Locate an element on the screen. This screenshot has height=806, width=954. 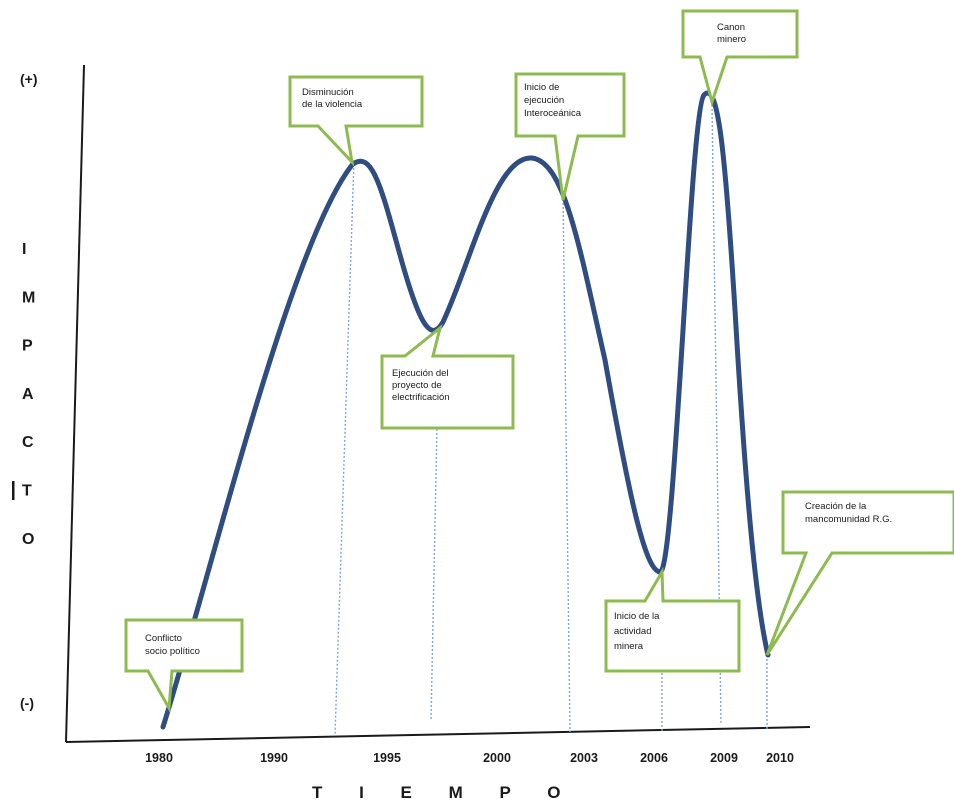
y-title-letter: P is located at coordinates (27, 346).